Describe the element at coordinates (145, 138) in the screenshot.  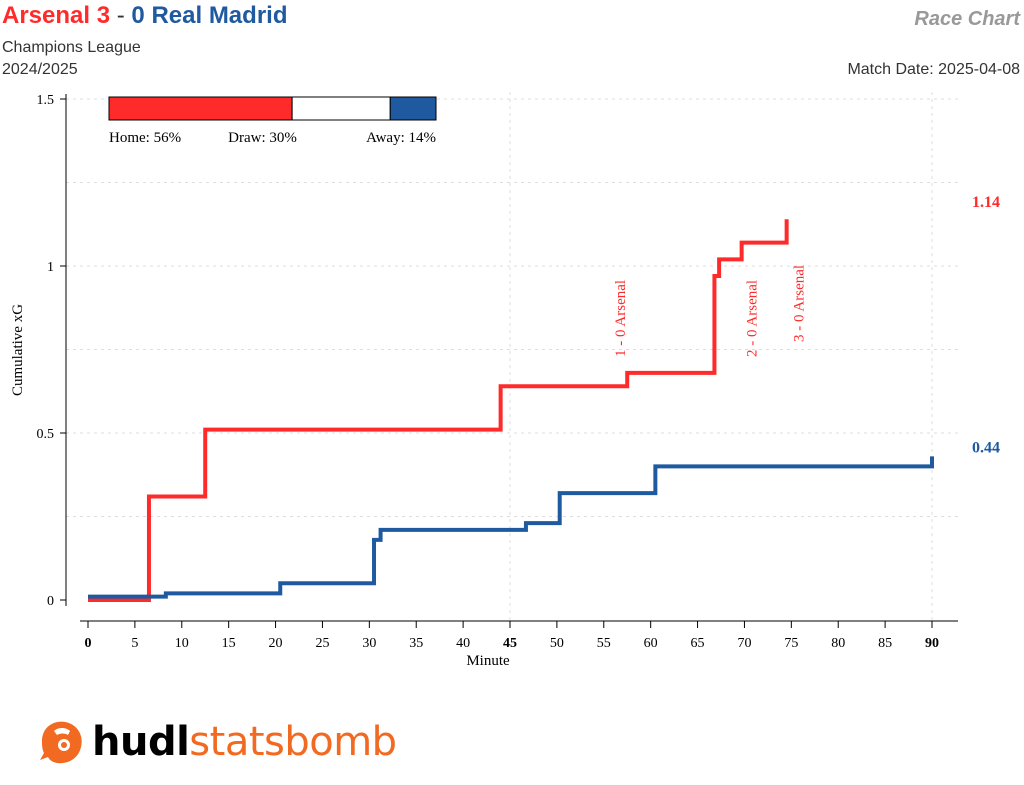
I see `prob-label-home: Home: 56%` at that location.